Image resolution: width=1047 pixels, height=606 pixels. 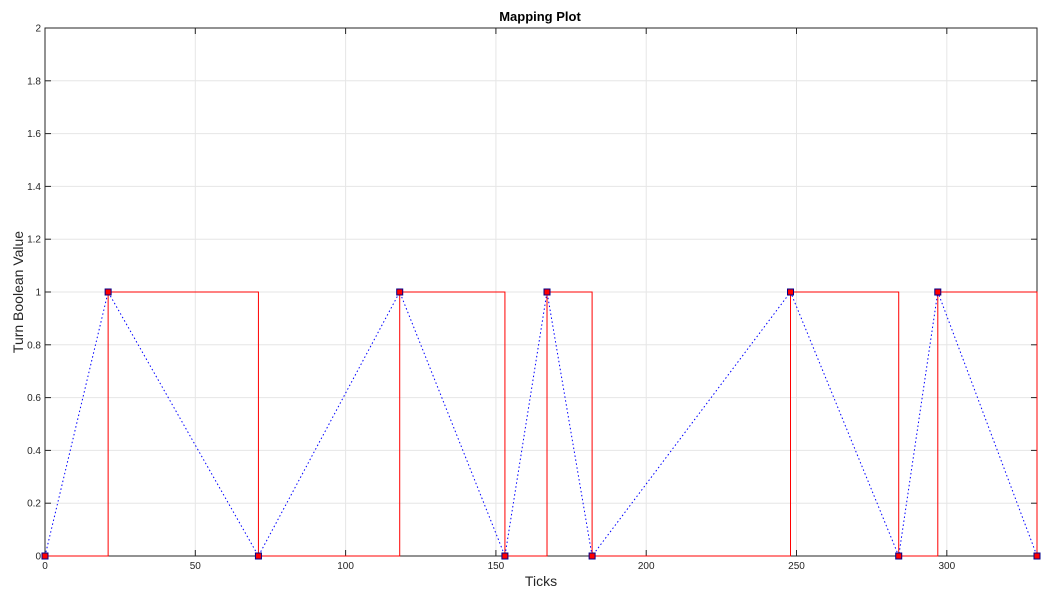 What do you see at coordinates (34, 134) in the screenshot?
I see `y-tick-label: 1.6` at bounding box center [34, 134].